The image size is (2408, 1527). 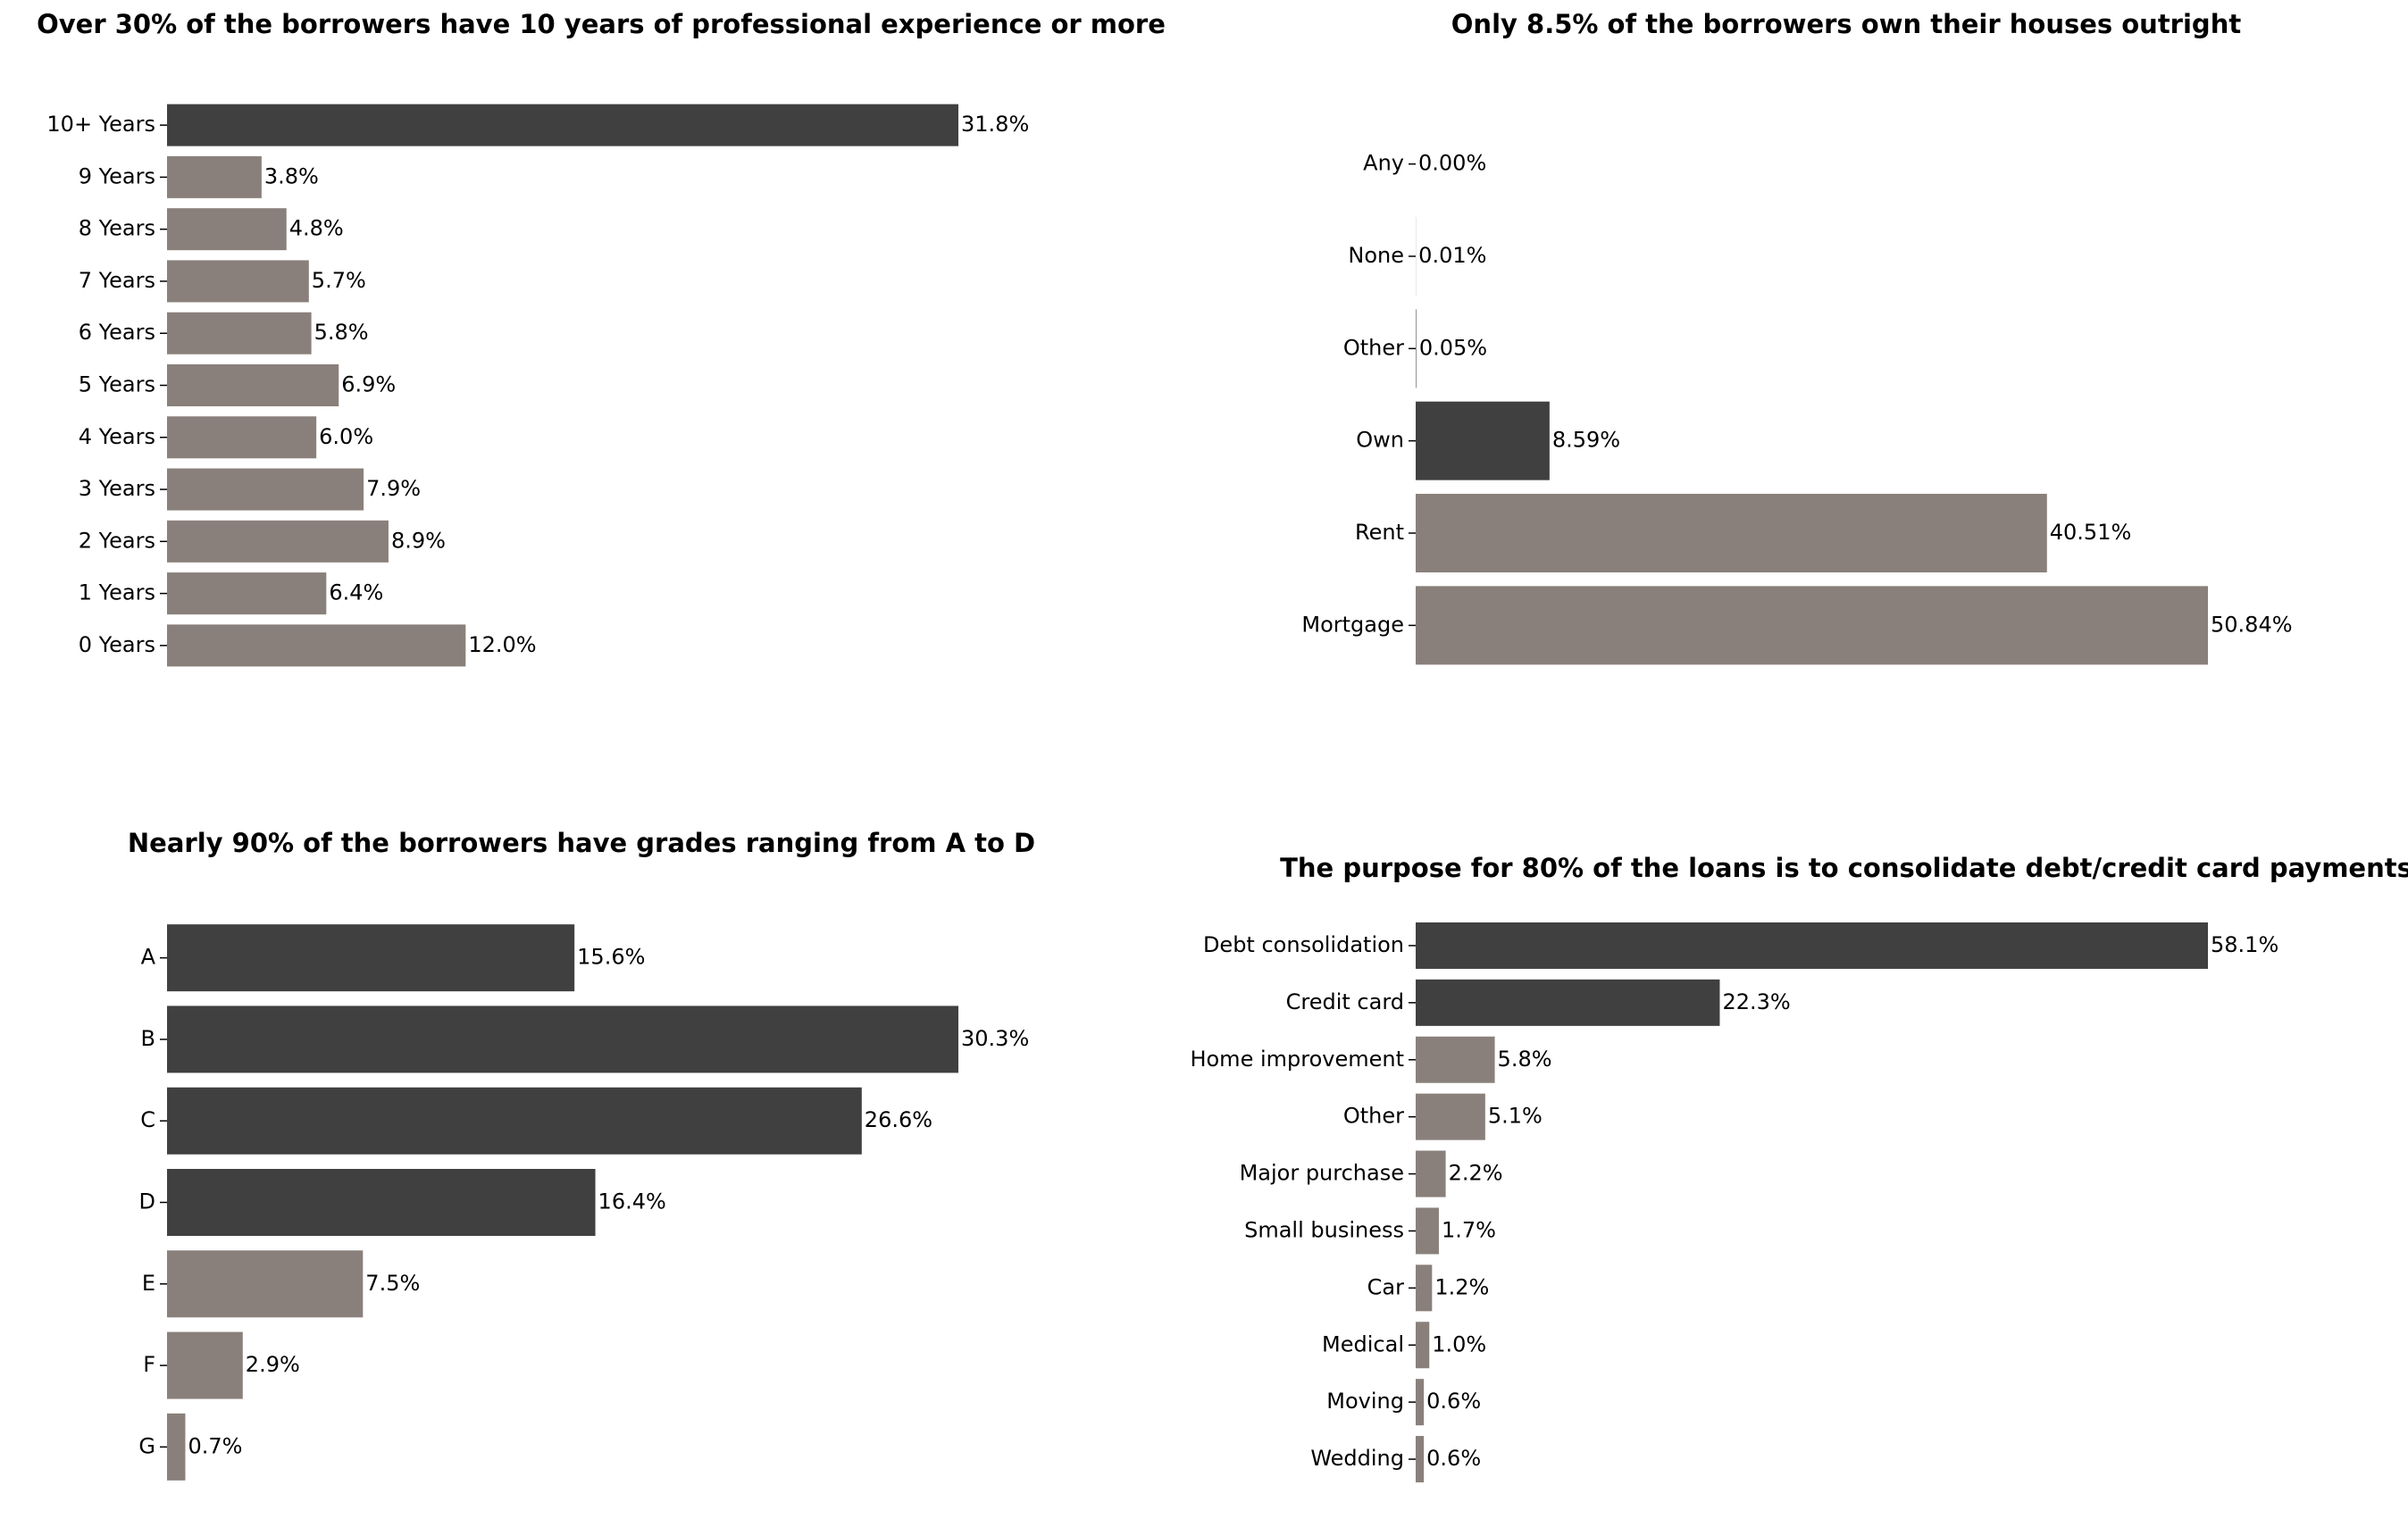 What do you see at coordinates (215, 1445) in the screenshot?
I see `value-label: 0.7%` at bounding box center [215, 1445].